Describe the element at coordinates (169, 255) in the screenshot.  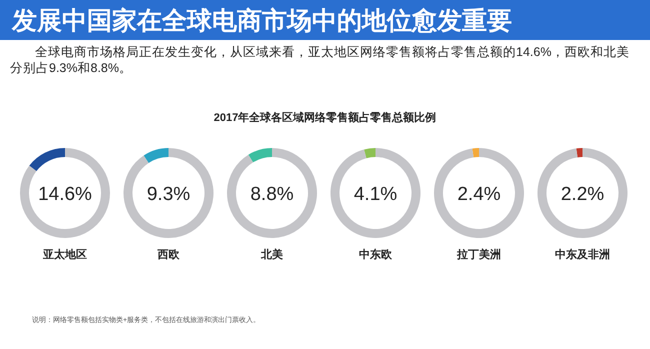
I see `xlabel: 西欧` at that location.